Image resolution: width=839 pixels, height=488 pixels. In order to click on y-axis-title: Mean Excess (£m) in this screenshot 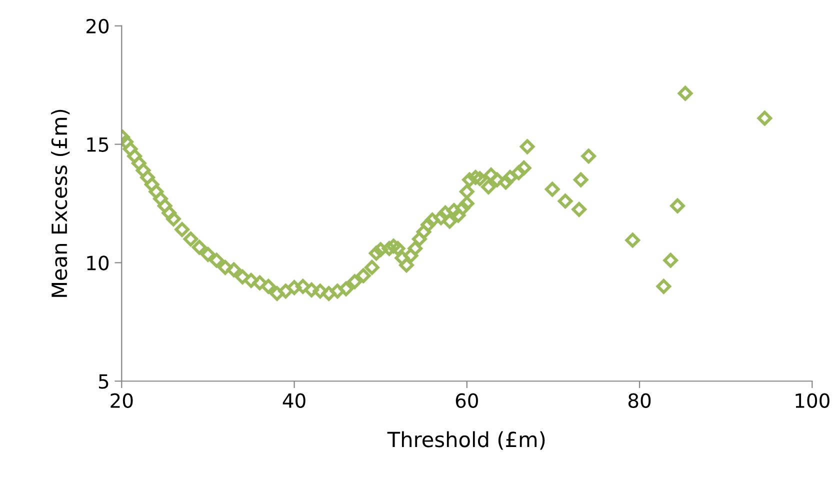, I will do `click(60, 203)`.